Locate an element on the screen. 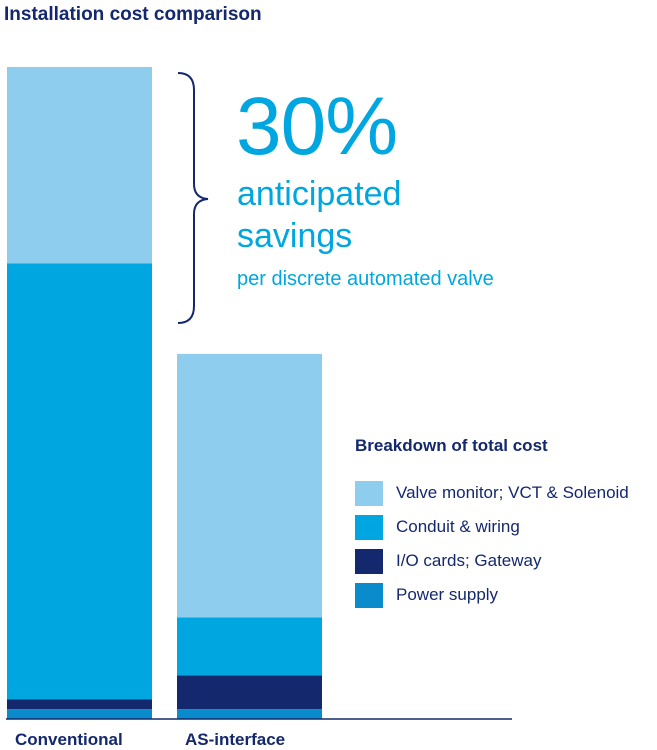  legend-label: Power supply is located at coordinates (447, 594).